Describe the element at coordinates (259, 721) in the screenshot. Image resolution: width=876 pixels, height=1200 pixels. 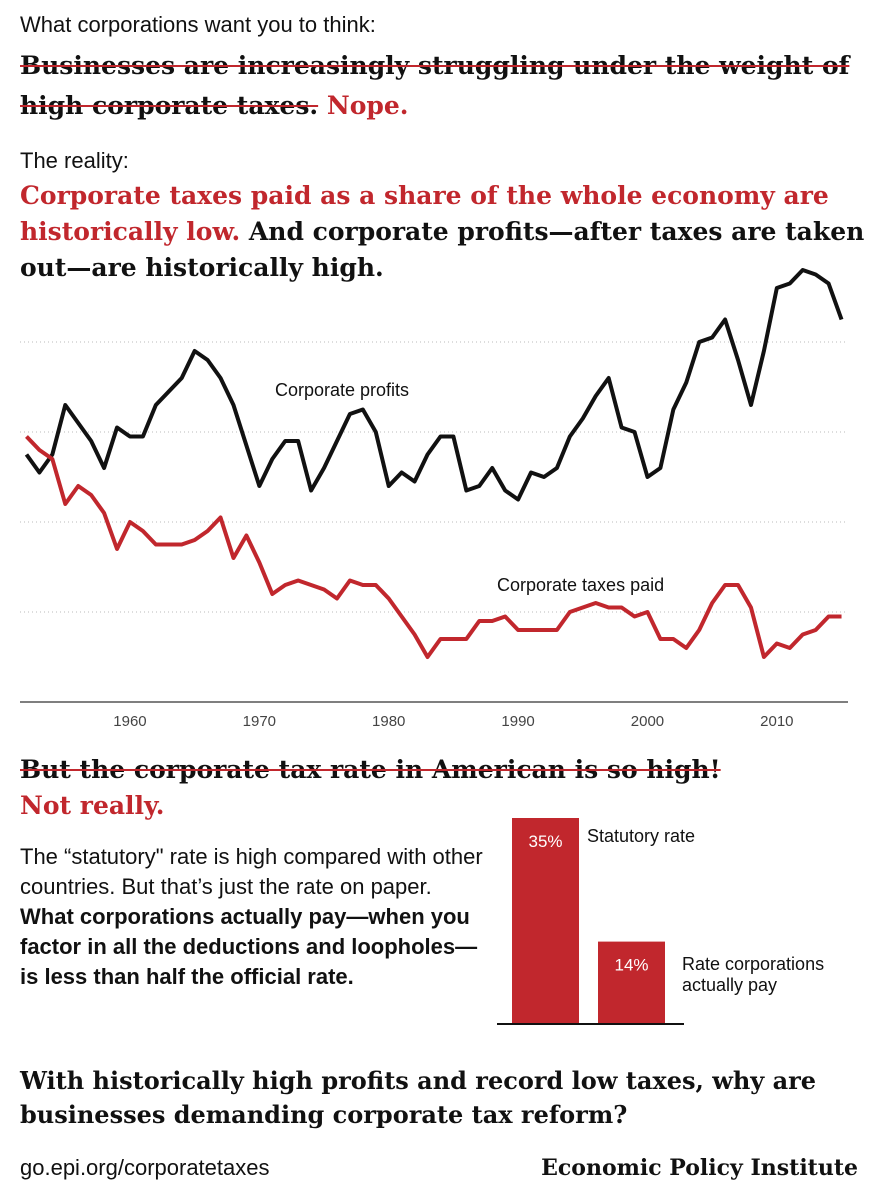
I see `x-tick-label: 1970` at that location.